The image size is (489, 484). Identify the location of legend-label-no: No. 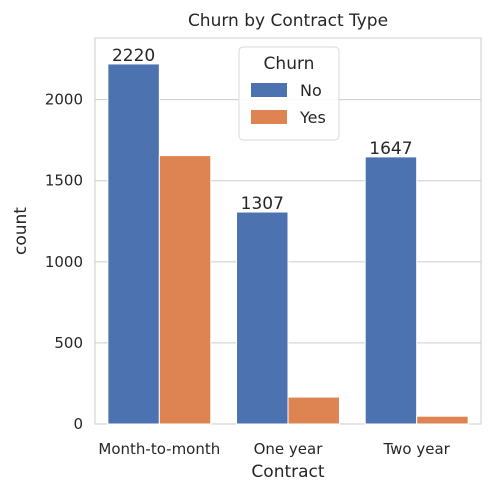
(311, 90).